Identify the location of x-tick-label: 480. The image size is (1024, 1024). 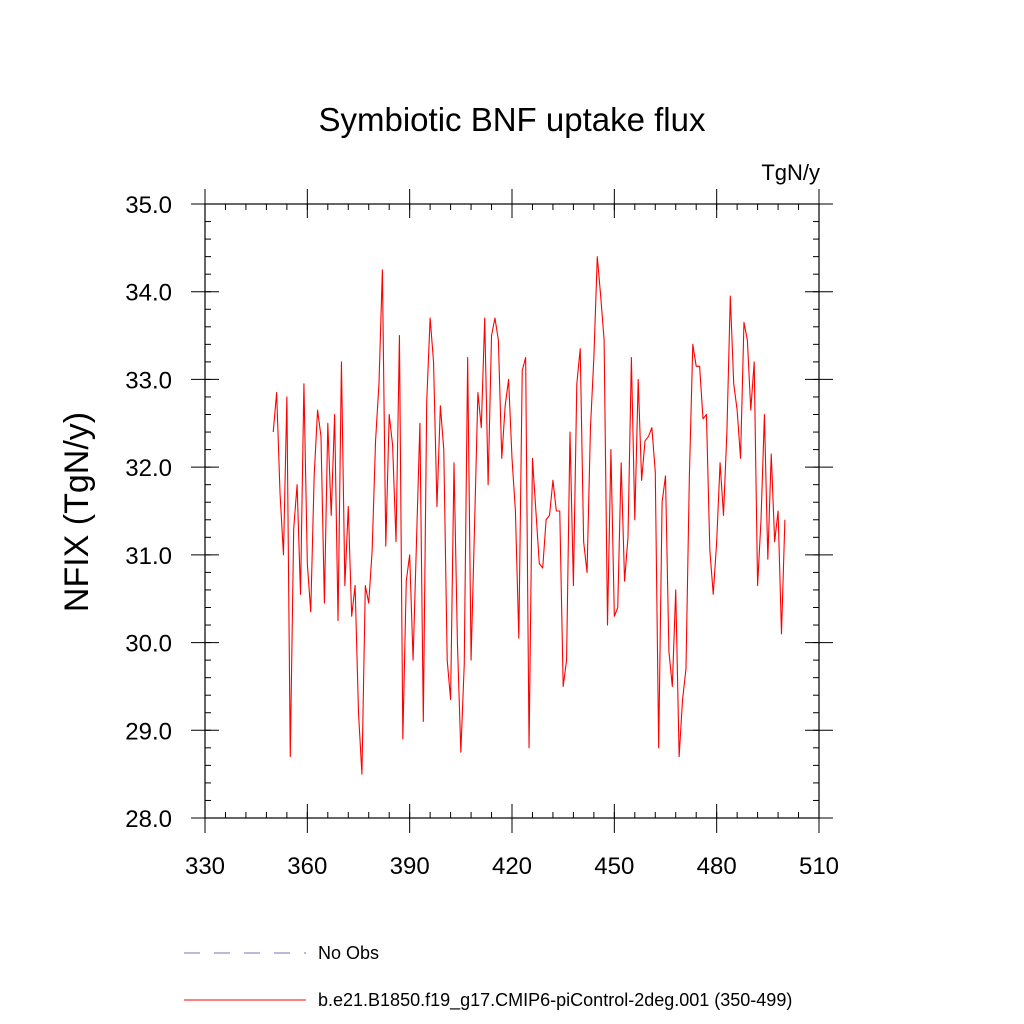
(717, 866).